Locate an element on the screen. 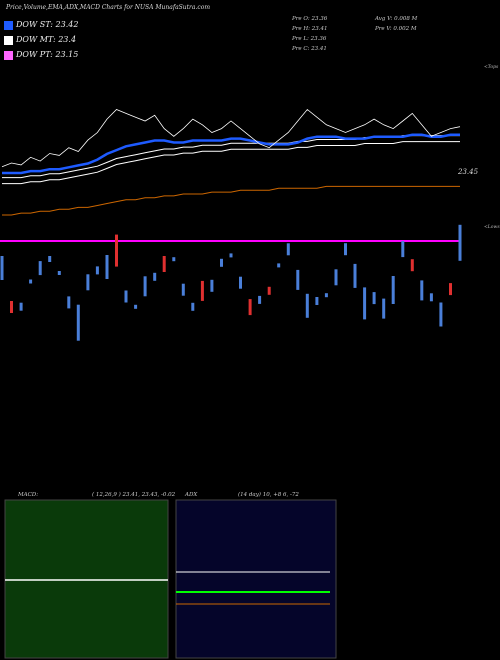  ema-mid-lower-line is located at coordinates (231, 163).